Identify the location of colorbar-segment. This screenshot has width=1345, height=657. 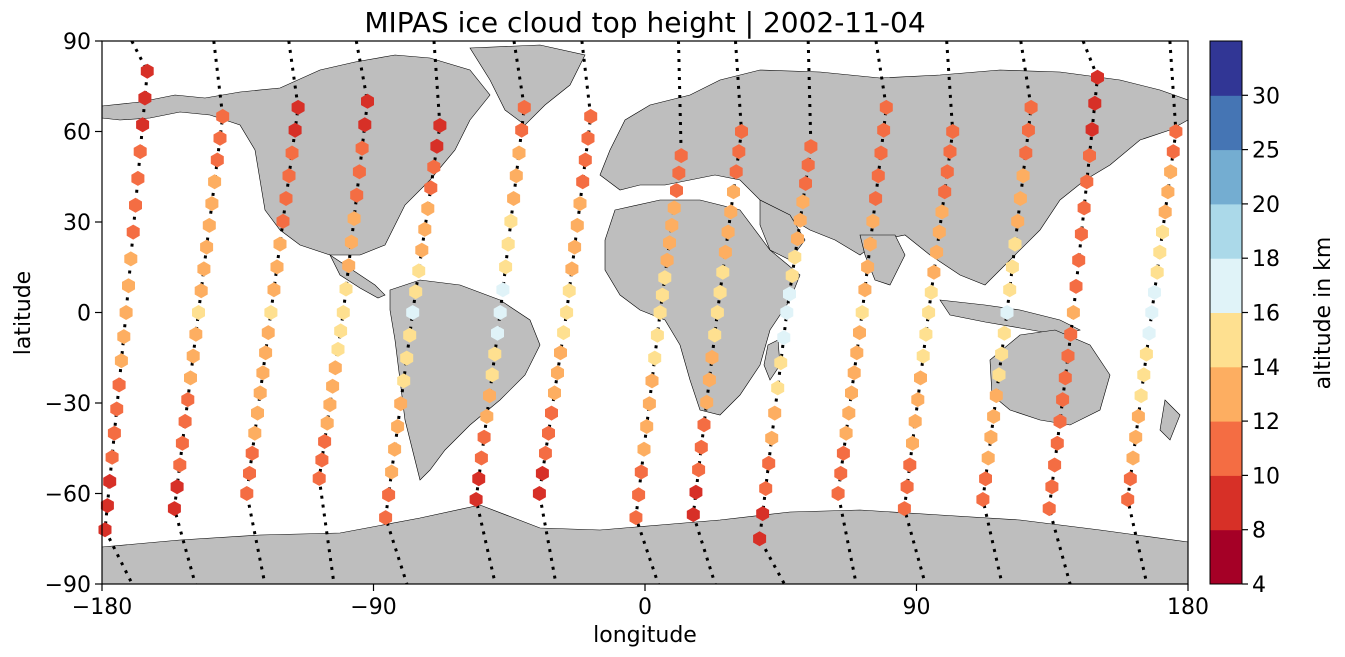
(1226, 123).